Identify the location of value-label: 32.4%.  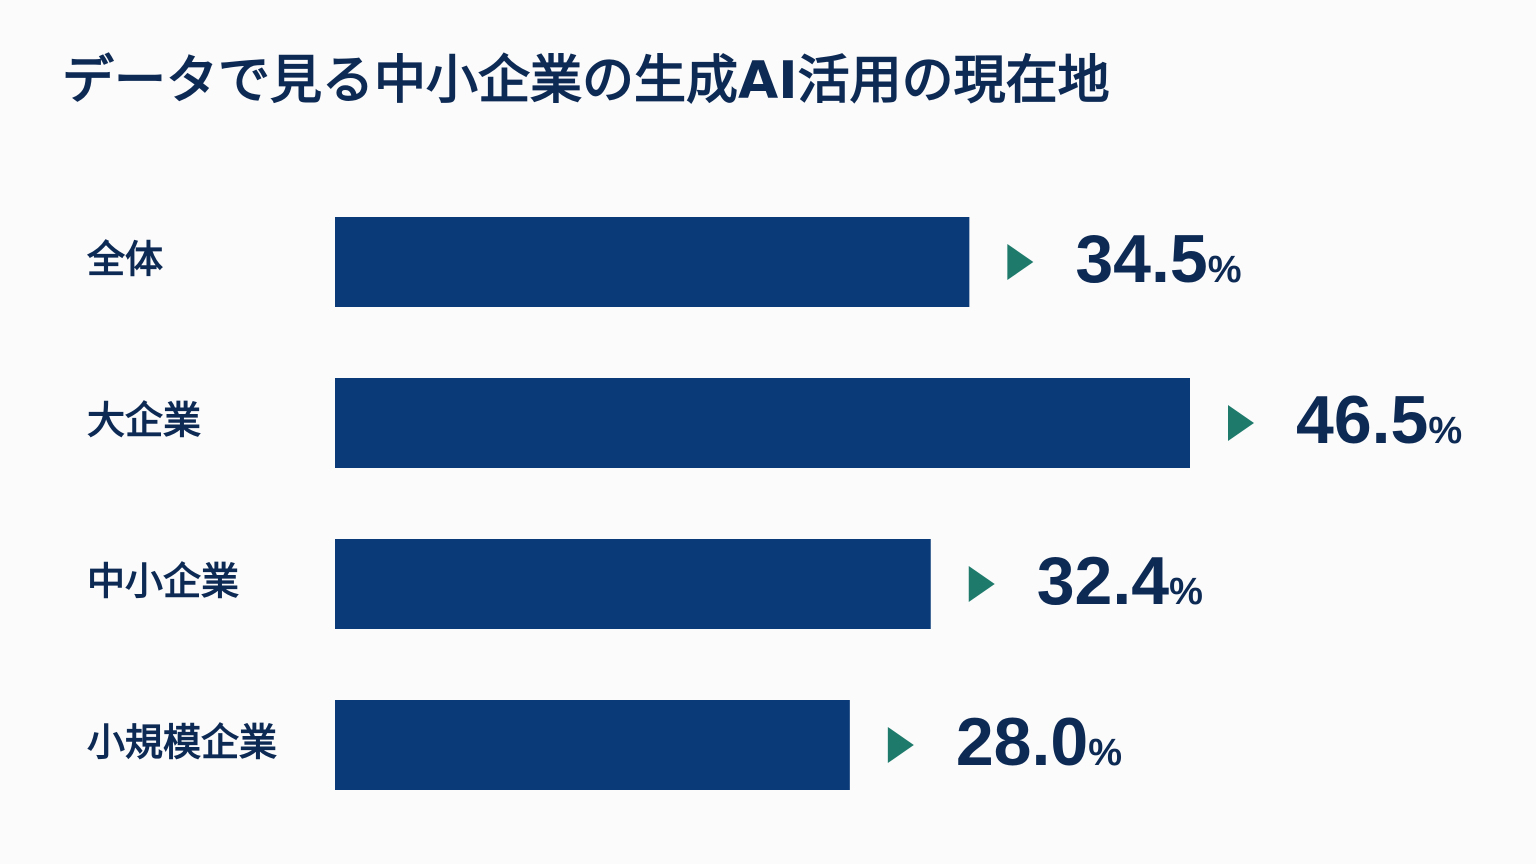
(1120, 581).